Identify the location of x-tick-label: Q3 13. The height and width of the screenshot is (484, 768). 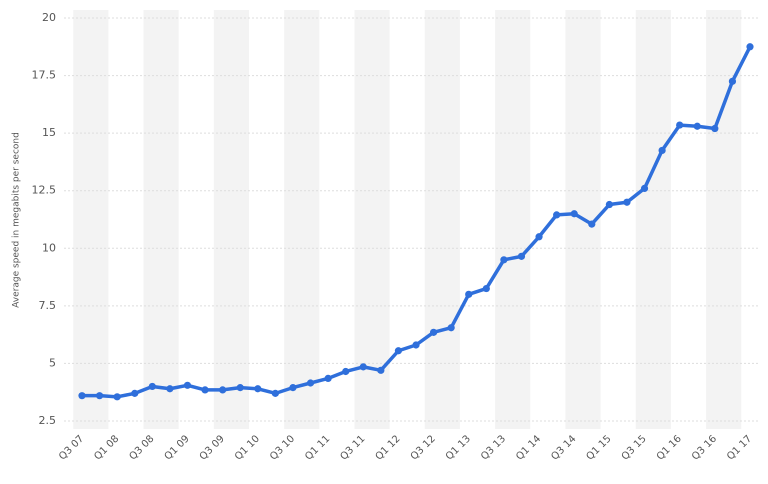
(493, 447).